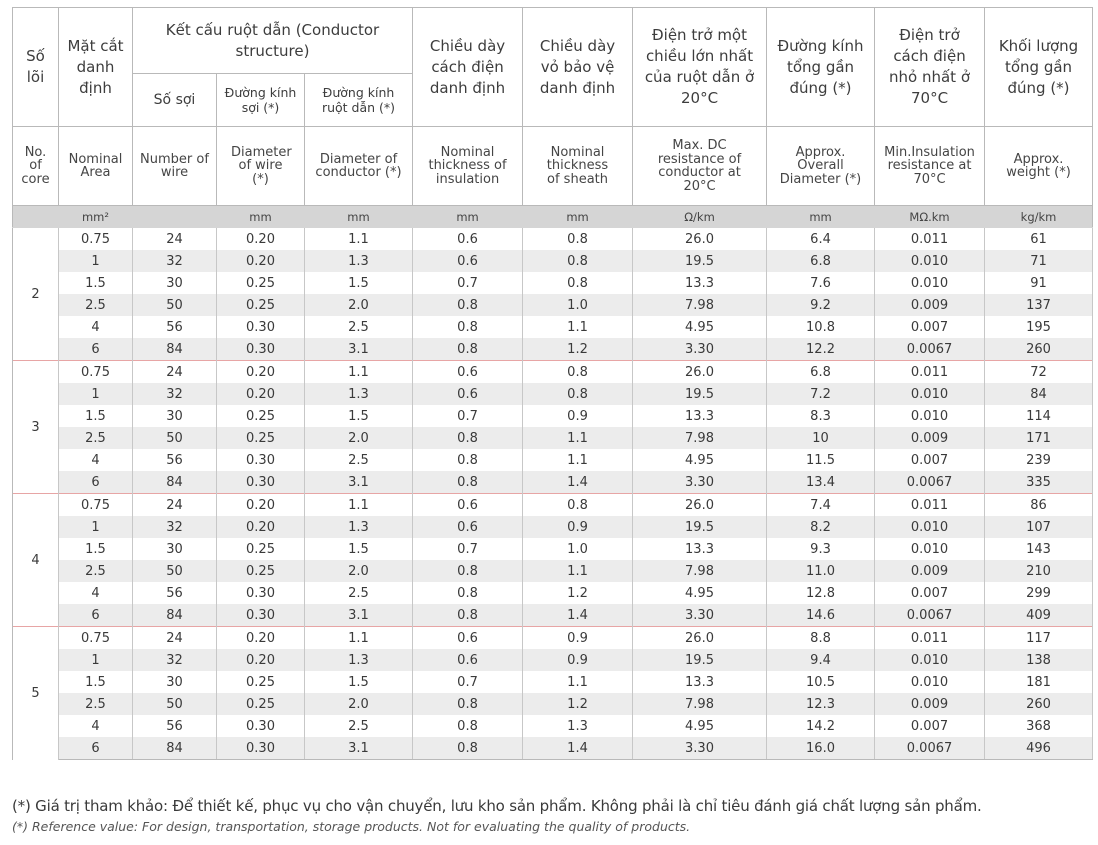  Describe the element at coordinates (358, 305) in the screenshot. I see `table-cell: 2.0` at that location.